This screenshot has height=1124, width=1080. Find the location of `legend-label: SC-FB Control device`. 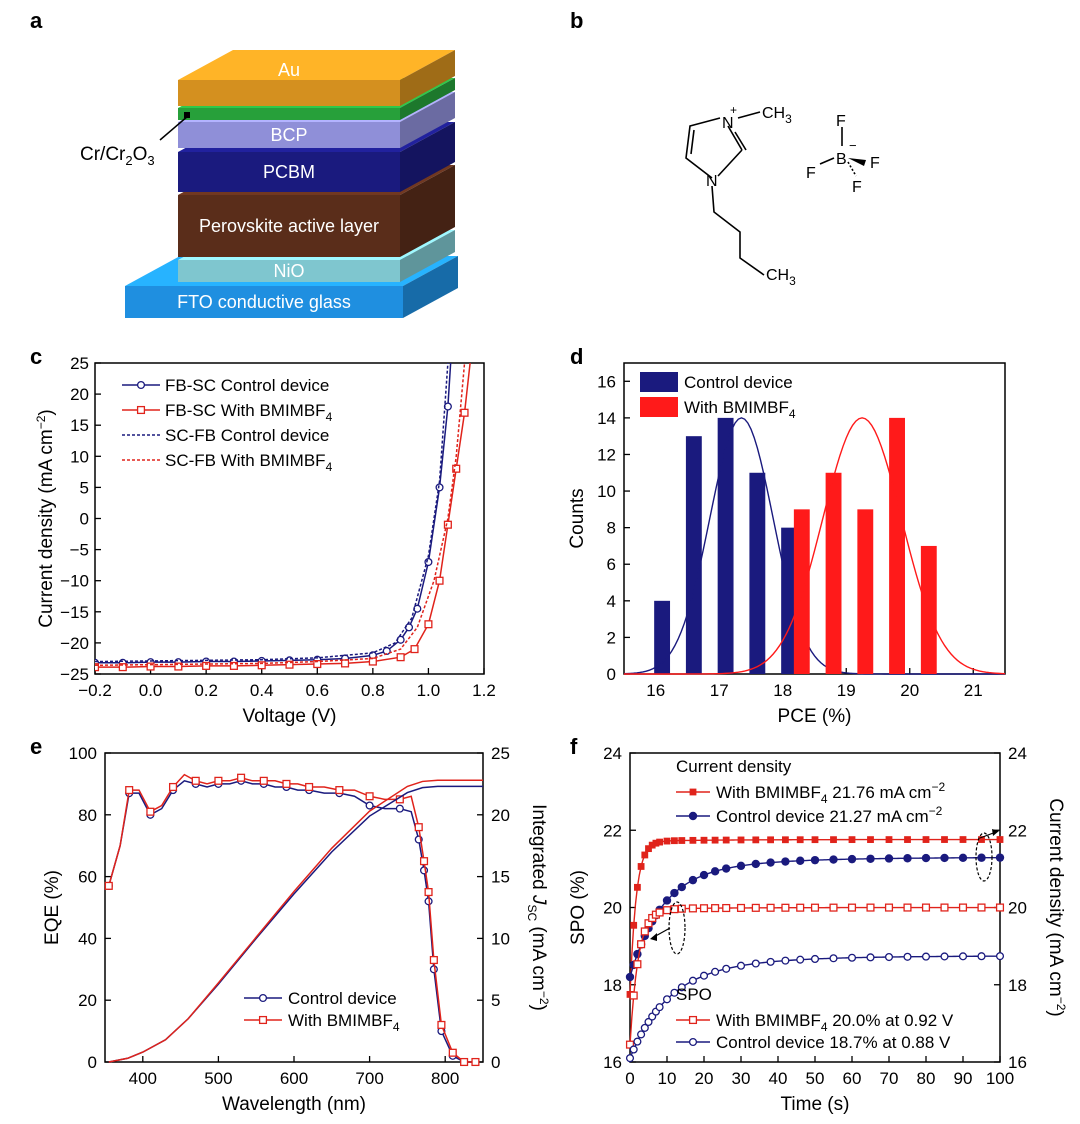

legend-label: SC-FB Control device is located at coordinates (247, 435).